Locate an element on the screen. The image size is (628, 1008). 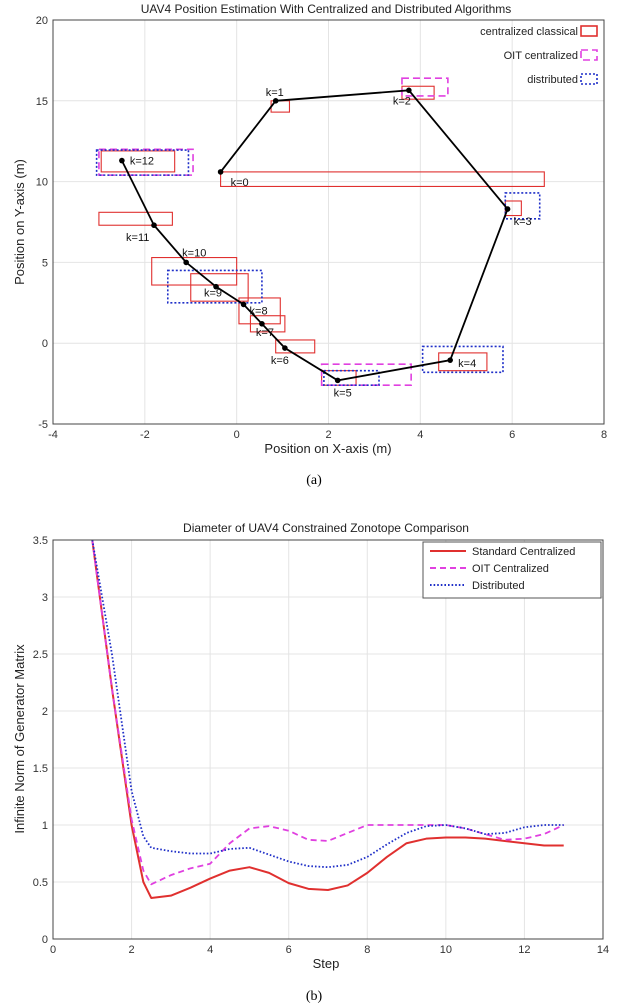
a-xtick-label: 6 is located at coordinates (512, 435).